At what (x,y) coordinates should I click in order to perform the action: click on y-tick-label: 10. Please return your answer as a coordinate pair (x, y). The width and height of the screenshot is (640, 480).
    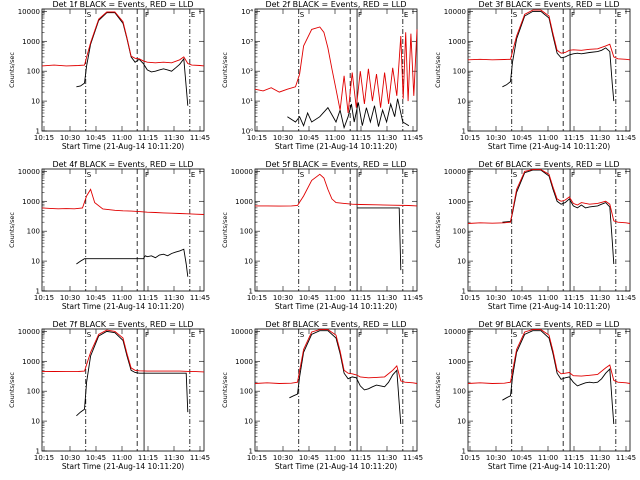
    Looking at the image, I should click on (35, 262).